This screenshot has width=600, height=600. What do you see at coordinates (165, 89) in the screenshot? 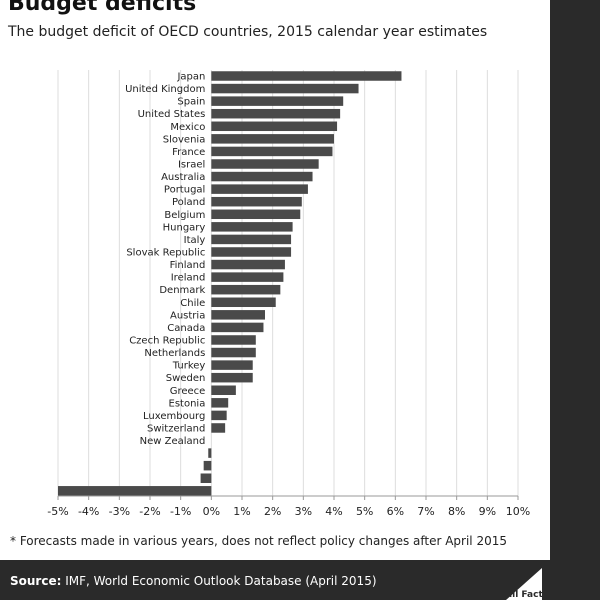
I see `category-label: United Kingdom` at bounding box center [165, 89].